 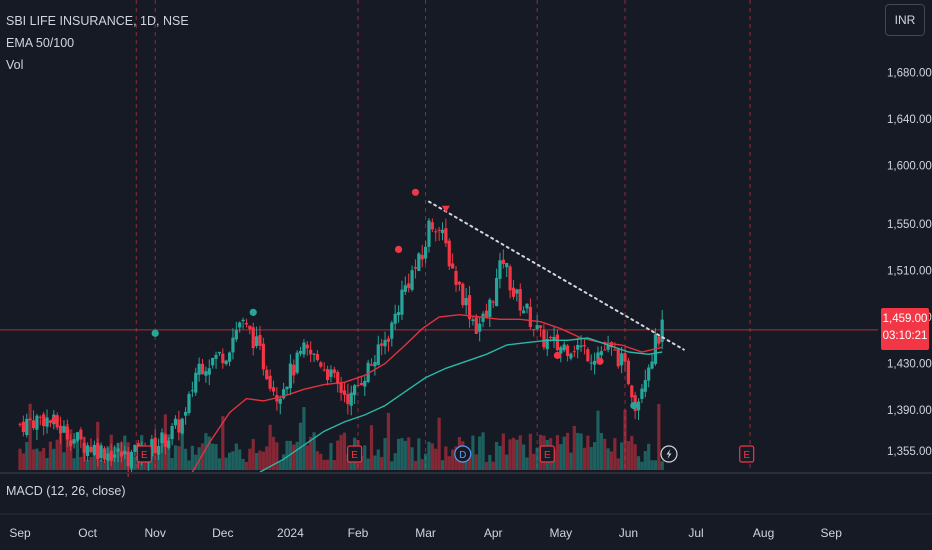 What do you see at coordinates (905, 329) in the screenshot?
I see `last-price-badge: 1,459.00 03:10:21` at bounding box center [905, 329].